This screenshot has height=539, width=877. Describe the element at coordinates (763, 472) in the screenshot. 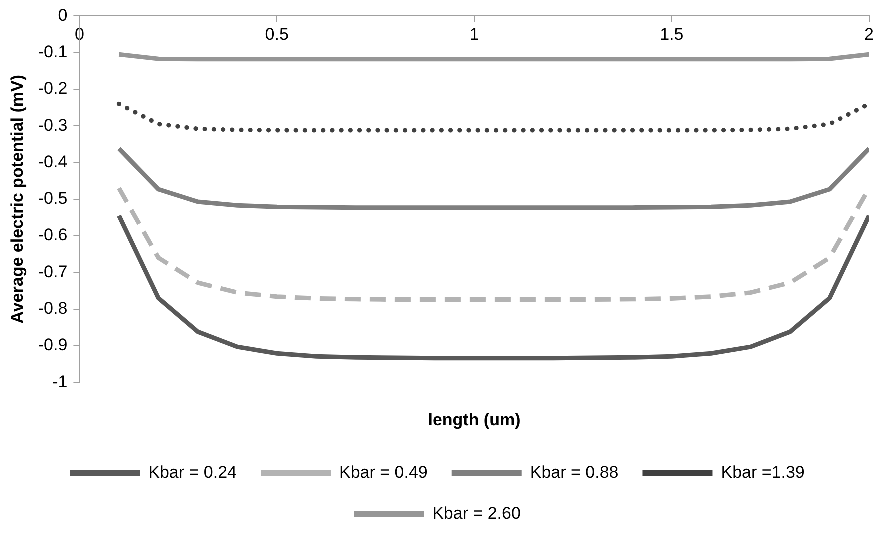

I see `legend-label: Kbar =1.39` at that location.